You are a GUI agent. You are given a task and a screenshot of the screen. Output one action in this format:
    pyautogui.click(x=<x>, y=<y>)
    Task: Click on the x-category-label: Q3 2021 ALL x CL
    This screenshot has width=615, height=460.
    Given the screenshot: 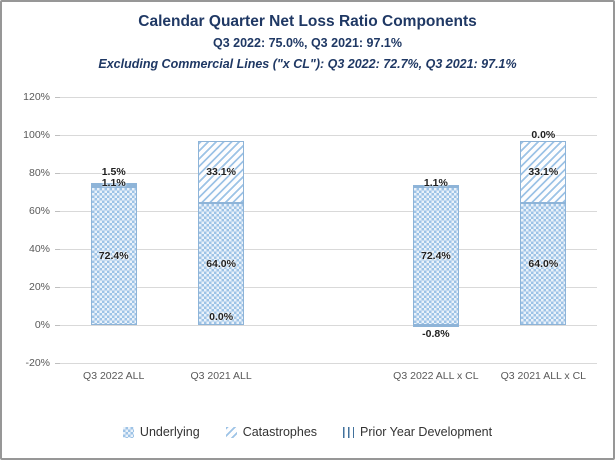 What is the action you would take?
    pyautogui.click(x=543, y=376)
    